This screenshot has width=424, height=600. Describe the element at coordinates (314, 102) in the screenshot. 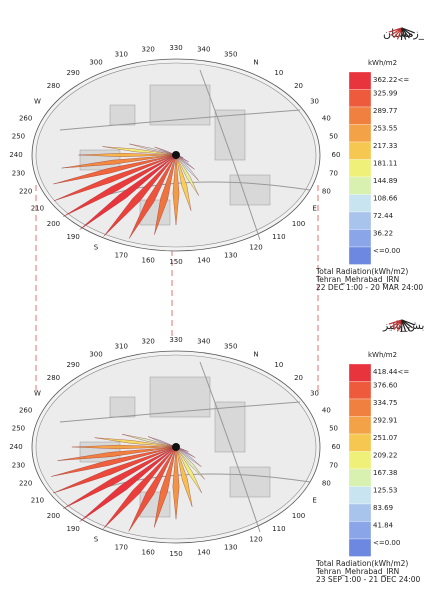

I see `compass-label: 30` at that location.